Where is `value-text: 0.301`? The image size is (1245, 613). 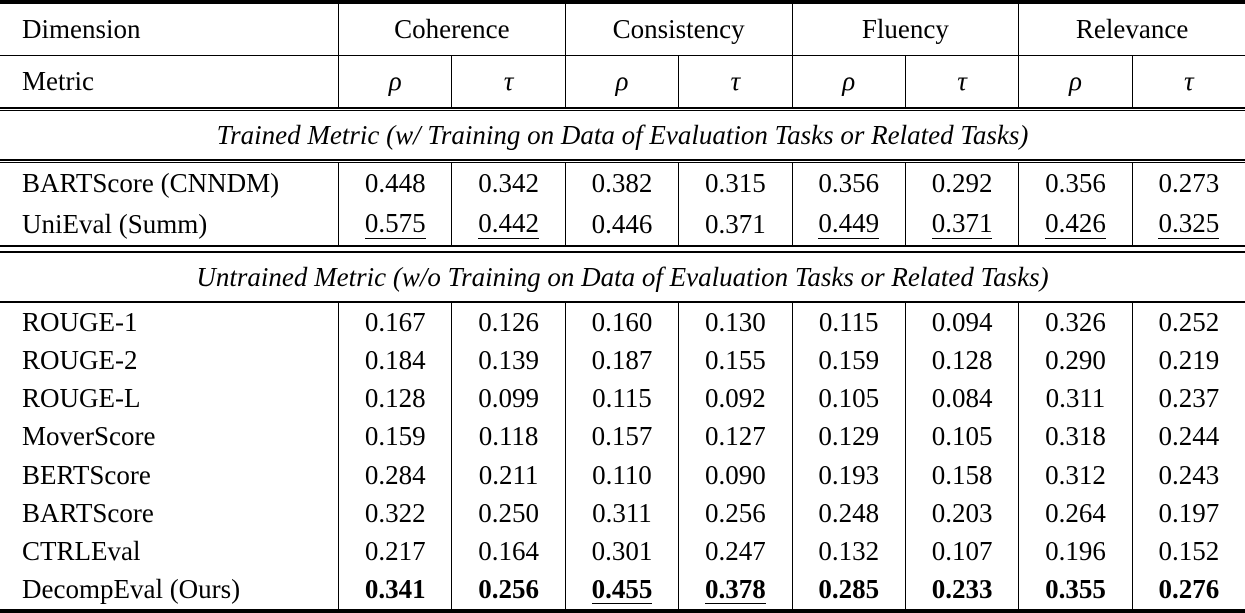 value-text: 0.301 is located at coordinates (622, 551).